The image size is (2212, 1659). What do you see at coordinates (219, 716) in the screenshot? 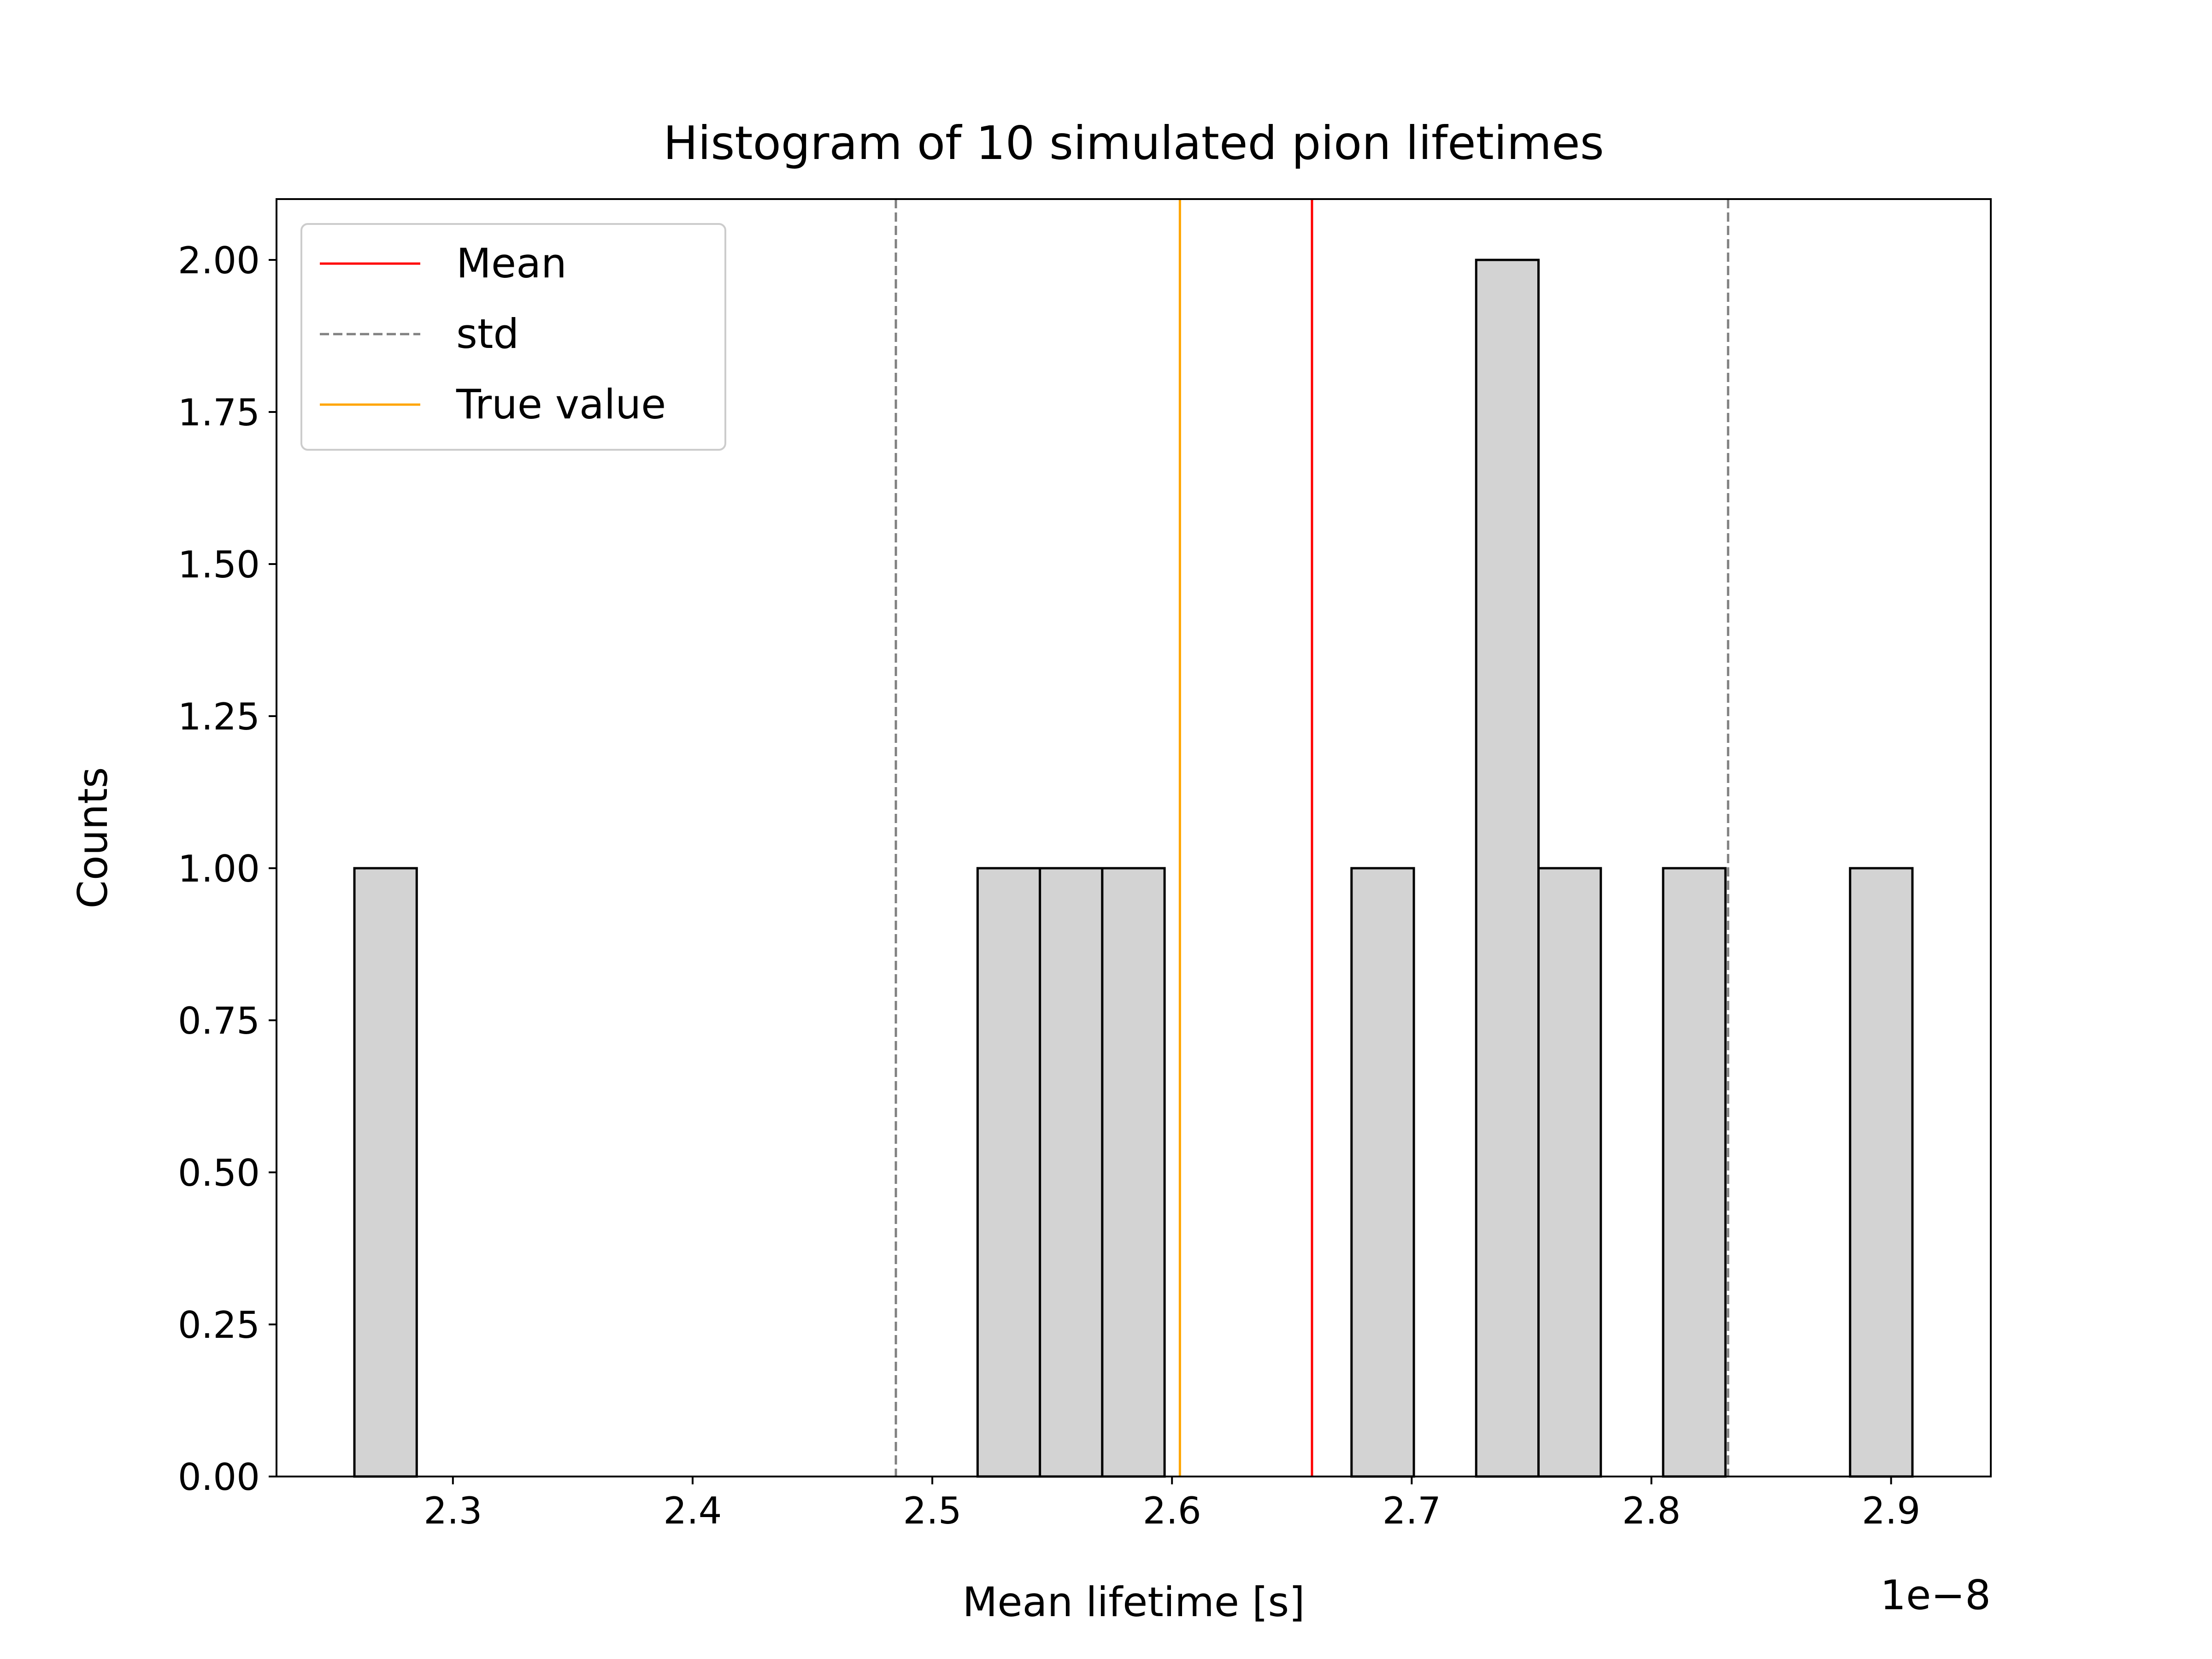
I see `y-tick-label: 1.25` at bounding box center [219, 716].